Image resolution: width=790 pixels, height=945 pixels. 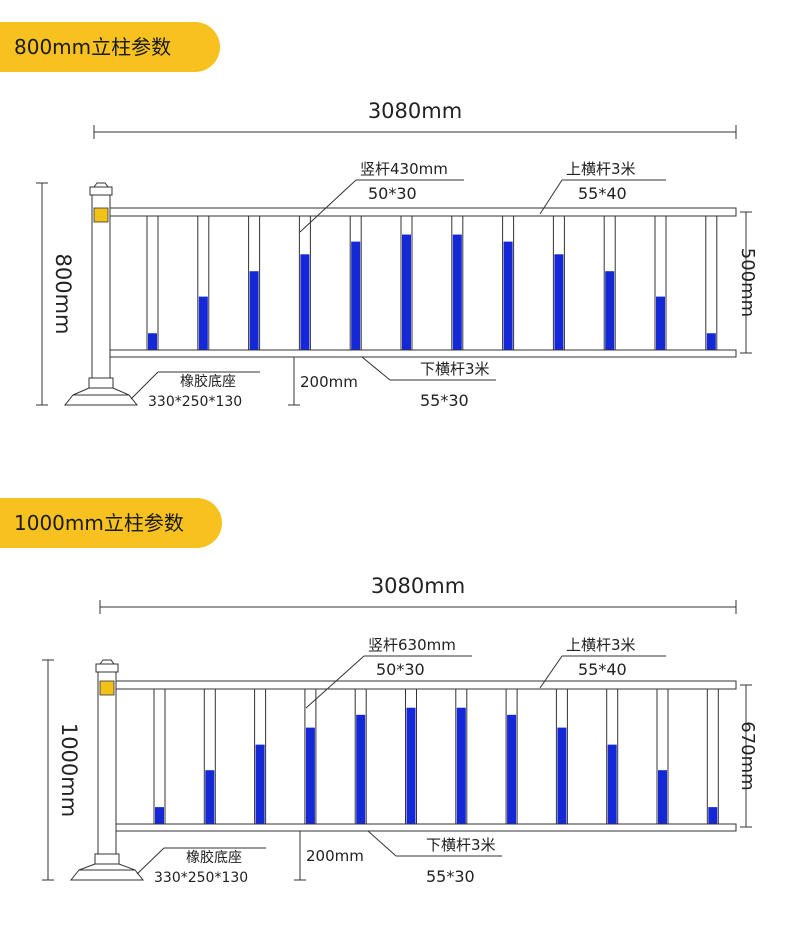 What do you see at coordinates (110, 47) in the screenshot?
I see `section-title: 800mm立柱参数` at bounding box center [110, 47].